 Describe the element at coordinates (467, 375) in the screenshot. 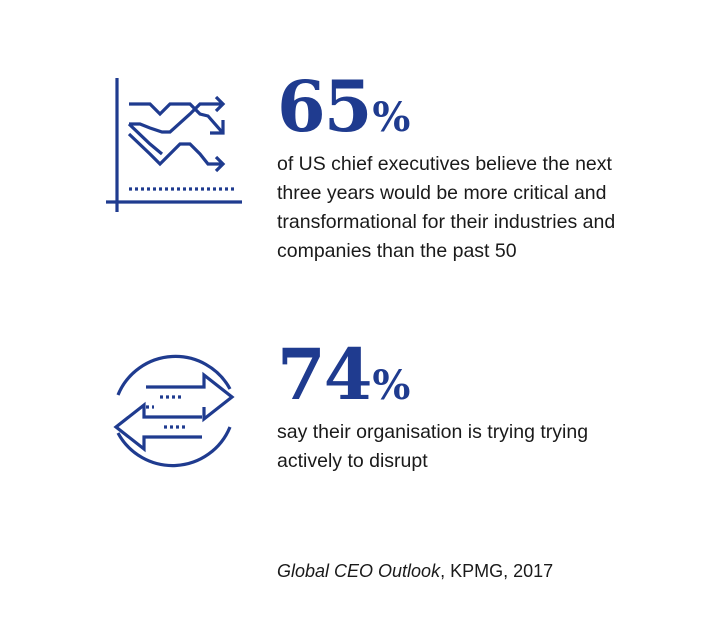

I see `stat-value: 74%` at that location.